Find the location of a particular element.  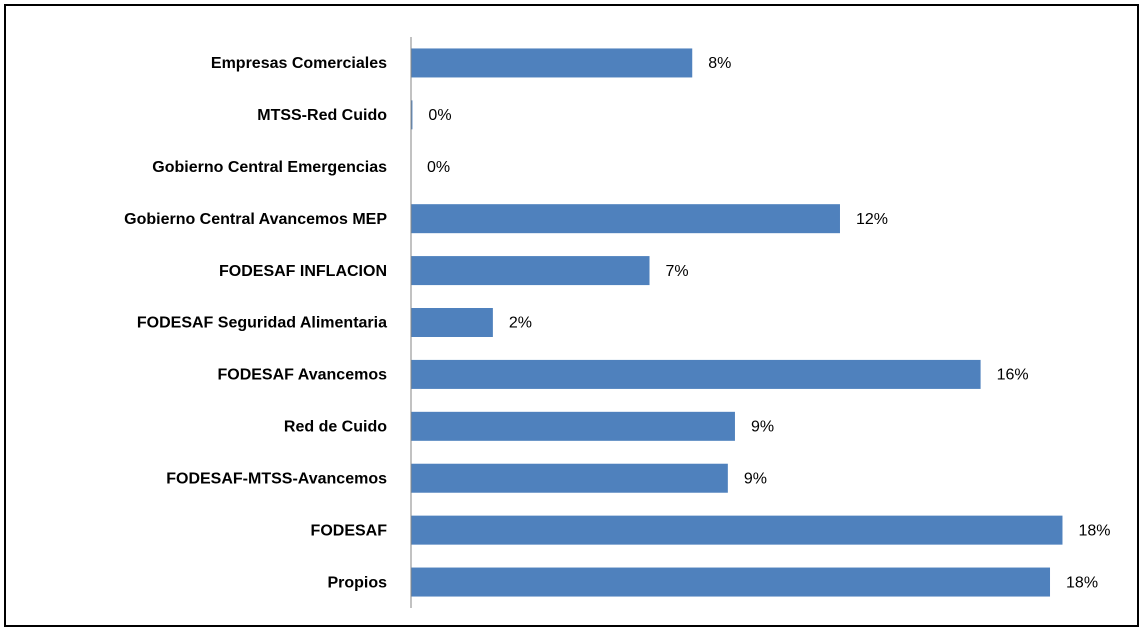

category-label: Propios is located at coordinates (357, 582).